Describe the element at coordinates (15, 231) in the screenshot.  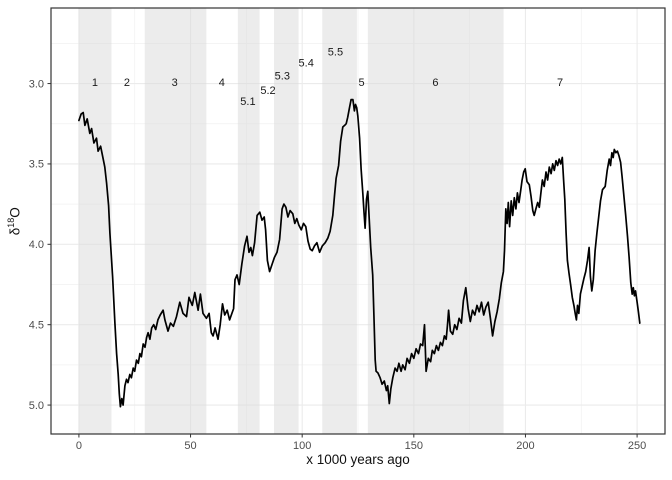
I see `y-axis-title-delta: δ` at that location.